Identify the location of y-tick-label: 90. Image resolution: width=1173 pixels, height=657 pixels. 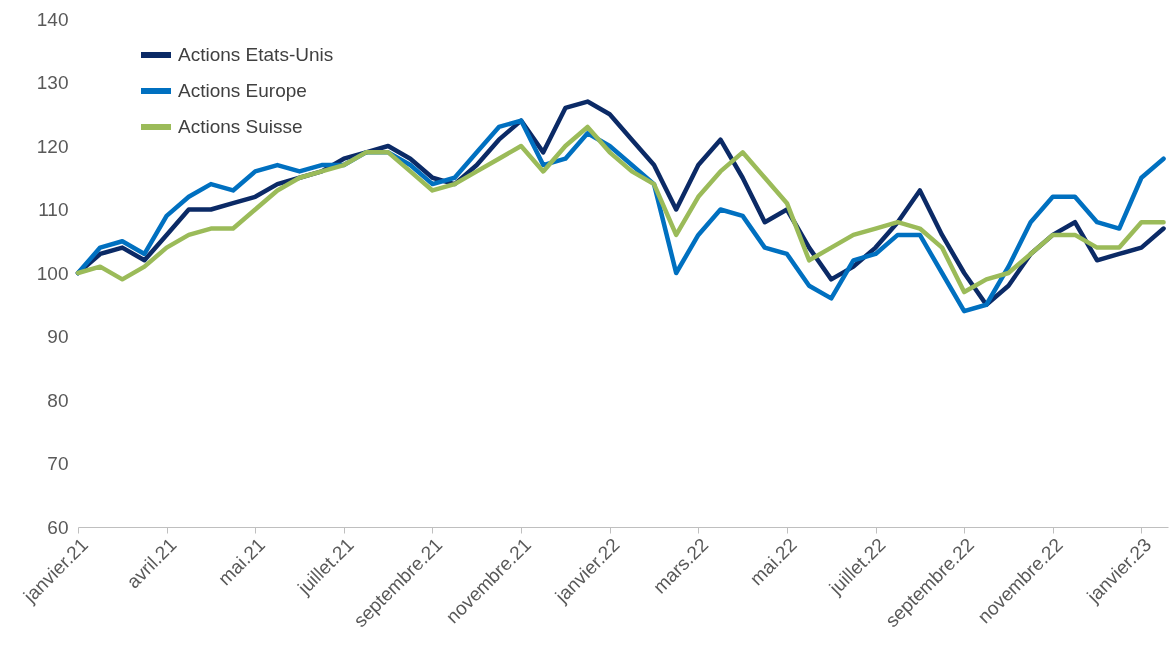
(58, 336).